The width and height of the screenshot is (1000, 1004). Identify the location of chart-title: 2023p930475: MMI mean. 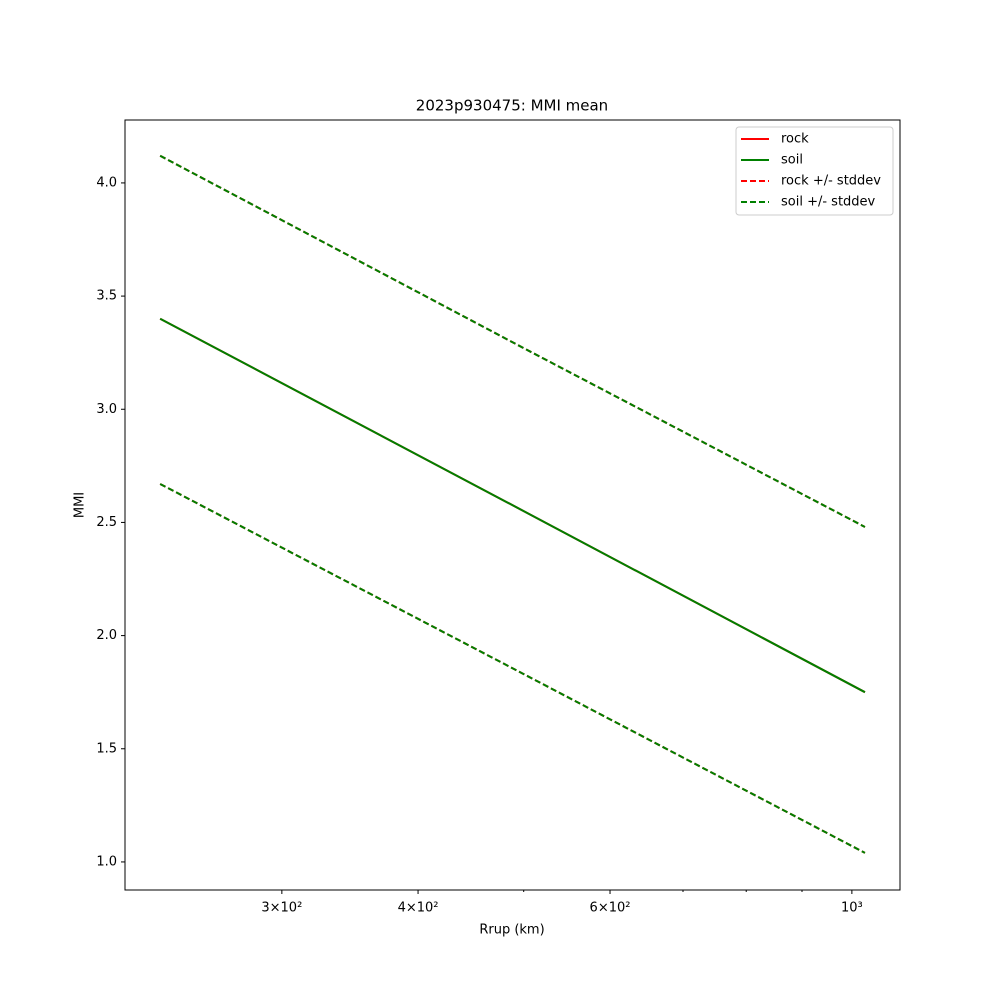
(512, 106).